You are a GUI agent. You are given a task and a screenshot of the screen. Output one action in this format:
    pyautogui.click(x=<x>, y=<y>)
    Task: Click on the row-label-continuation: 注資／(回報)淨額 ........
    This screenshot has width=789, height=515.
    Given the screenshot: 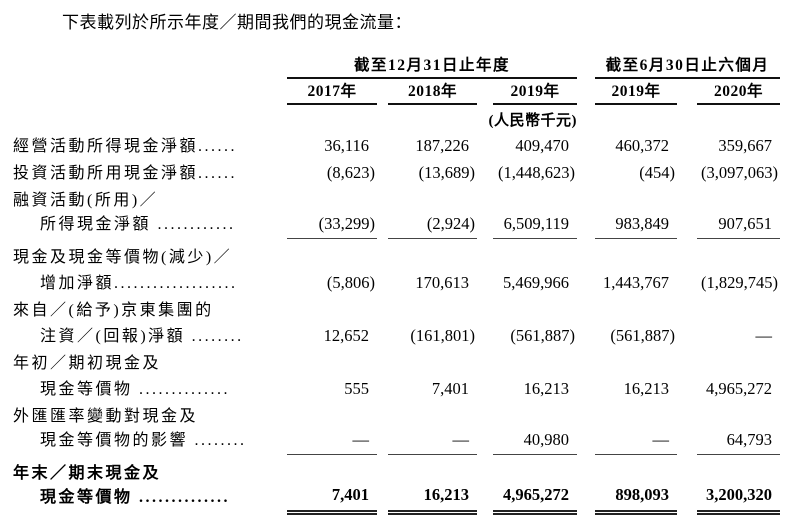 What is the action you would take?
    pyautogui.click(x=142, y=336)
    